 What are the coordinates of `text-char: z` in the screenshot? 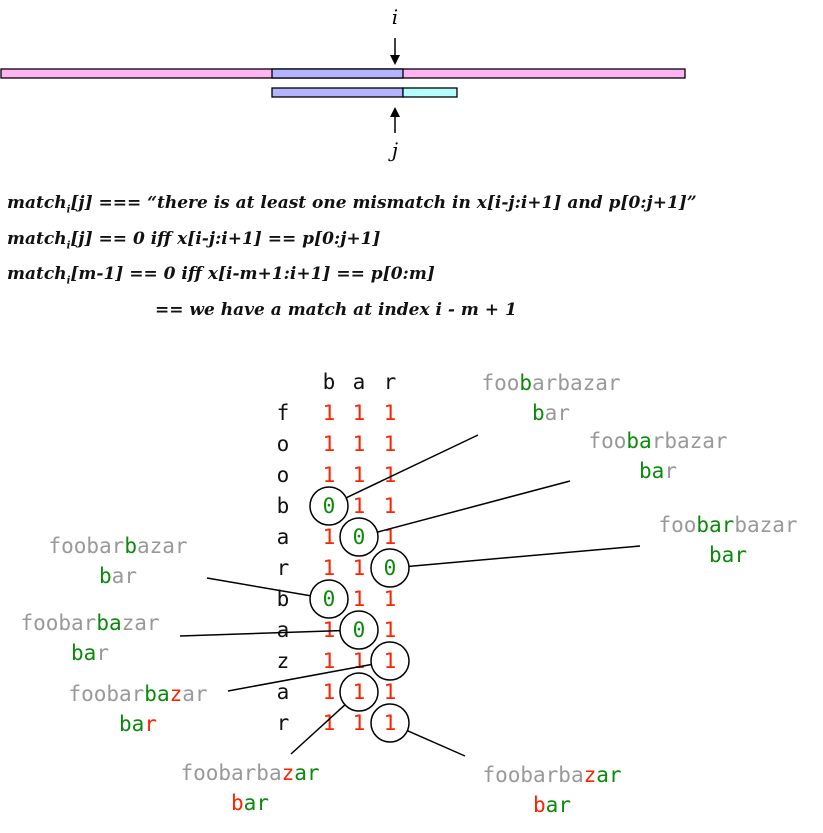 It's located at (283, 661).